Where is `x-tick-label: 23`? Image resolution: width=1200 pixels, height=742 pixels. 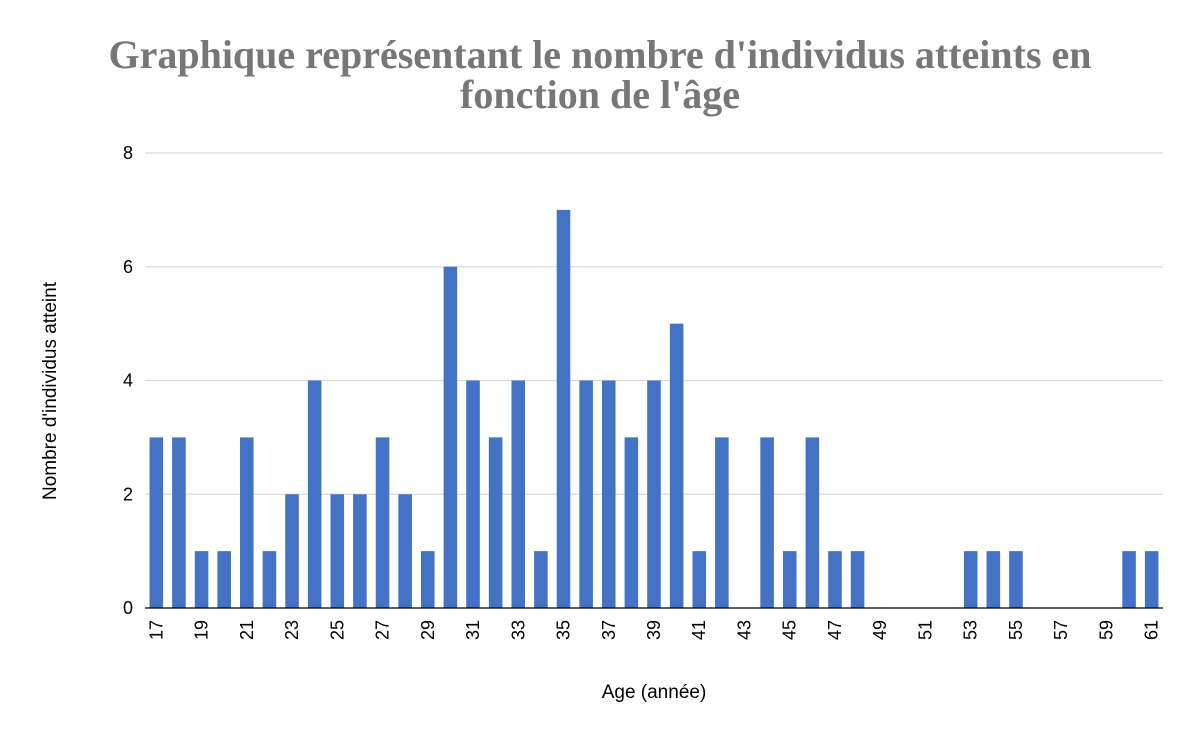
x-tick-label: 23 is located at coordinates (292, 630).